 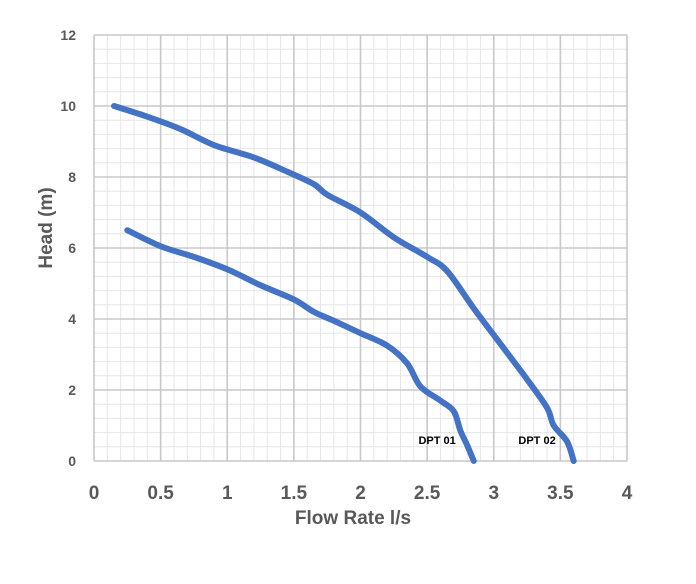 What do you see at coordinates (536, 441) in the screenshot?
I see `series-label-2: DPT 02` at bounding box center [536, 441].